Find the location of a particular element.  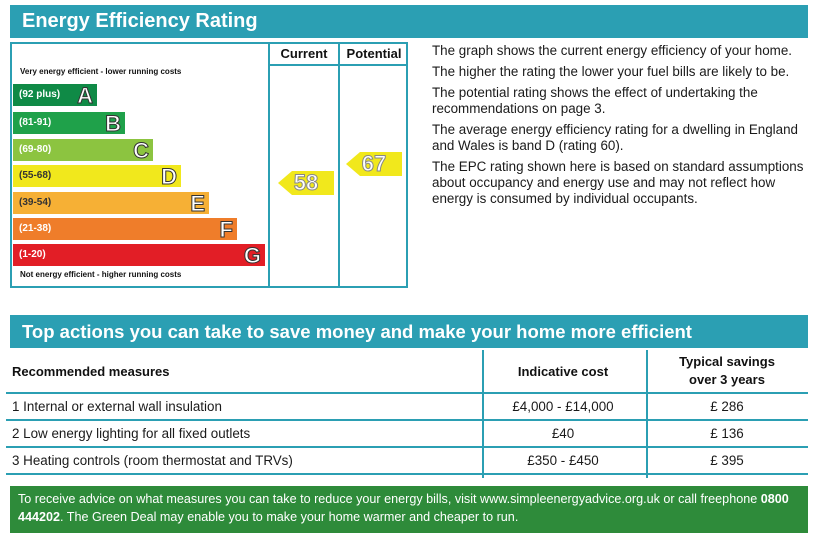

band-letter: G is located at coordinates (252, 256).